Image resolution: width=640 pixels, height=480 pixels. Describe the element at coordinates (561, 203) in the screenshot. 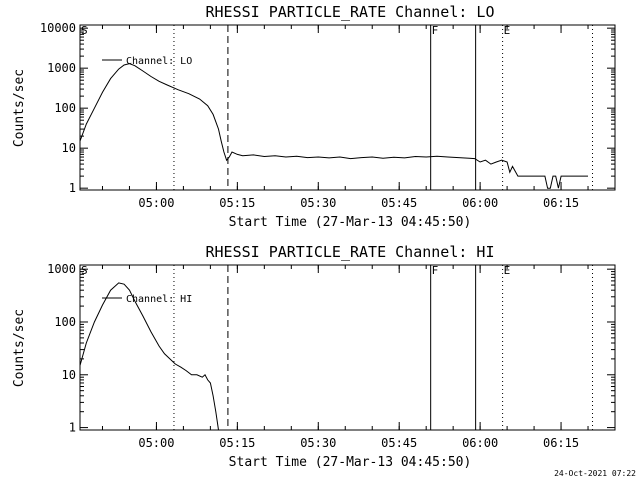

I see `x-tick-label-lo: 06:15` at that location.